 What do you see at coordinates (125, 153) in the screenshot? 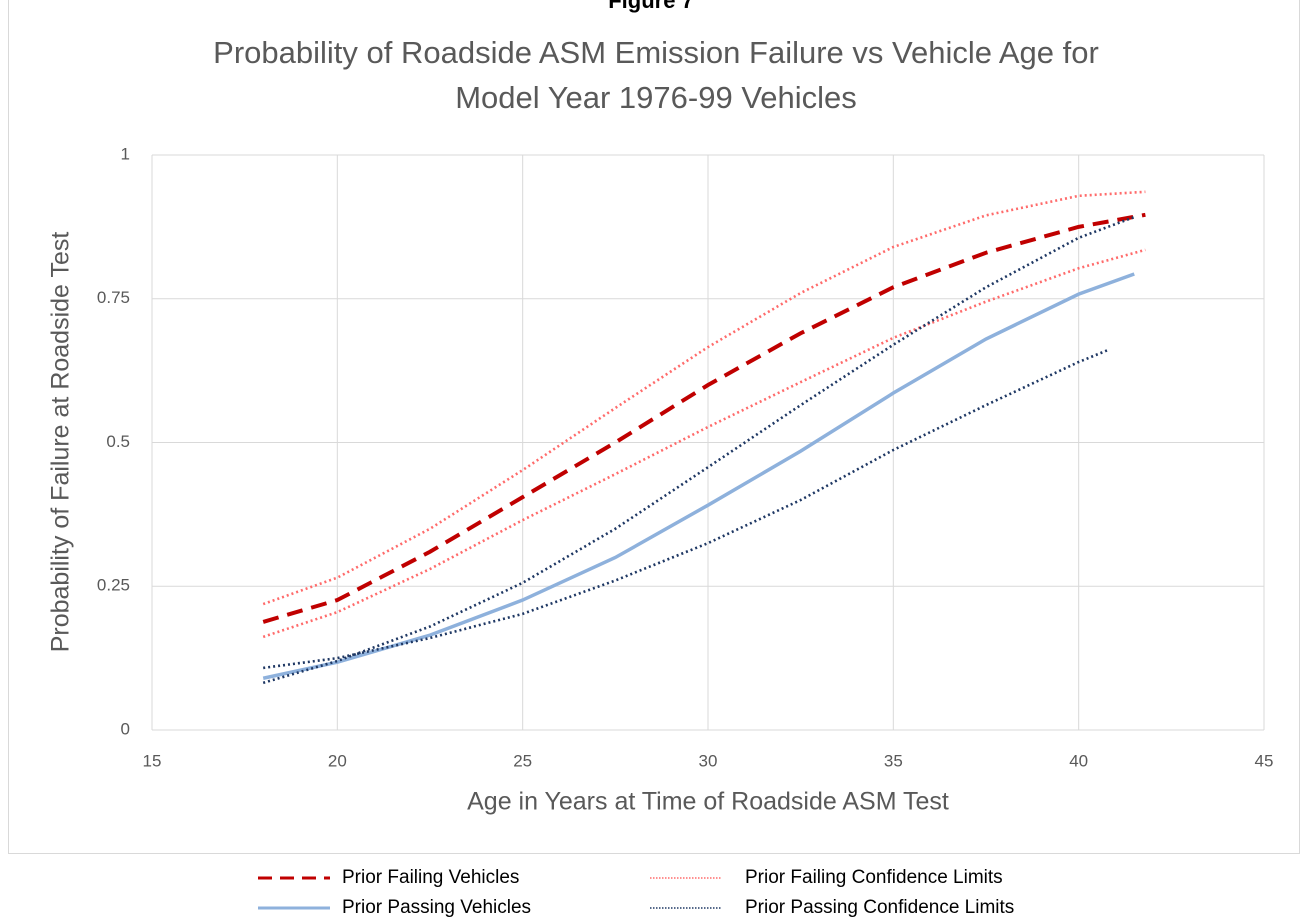
I see `y-tick-label: 1` at bounding box center [125, 153].